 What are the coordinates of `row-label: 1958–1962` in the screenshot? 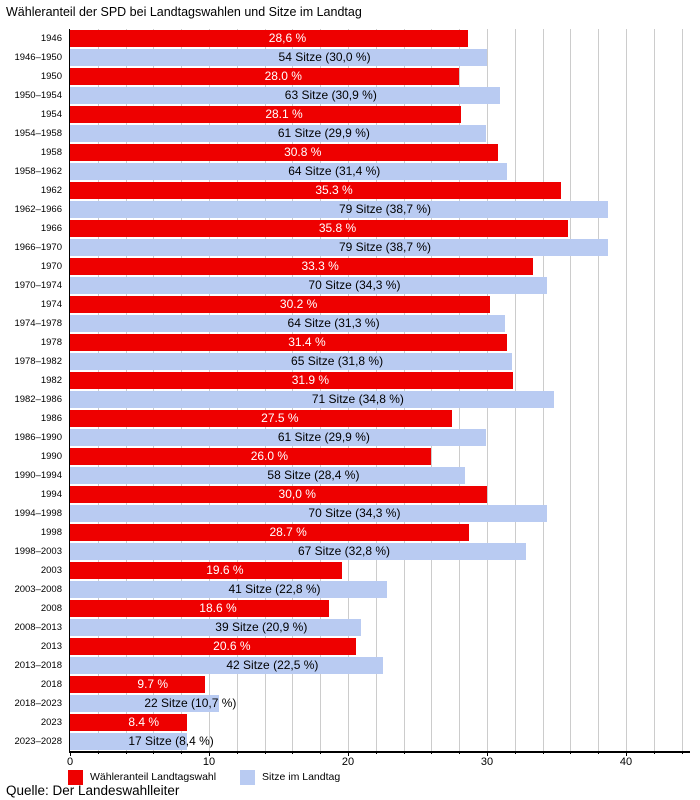 It's located at (38, 171).